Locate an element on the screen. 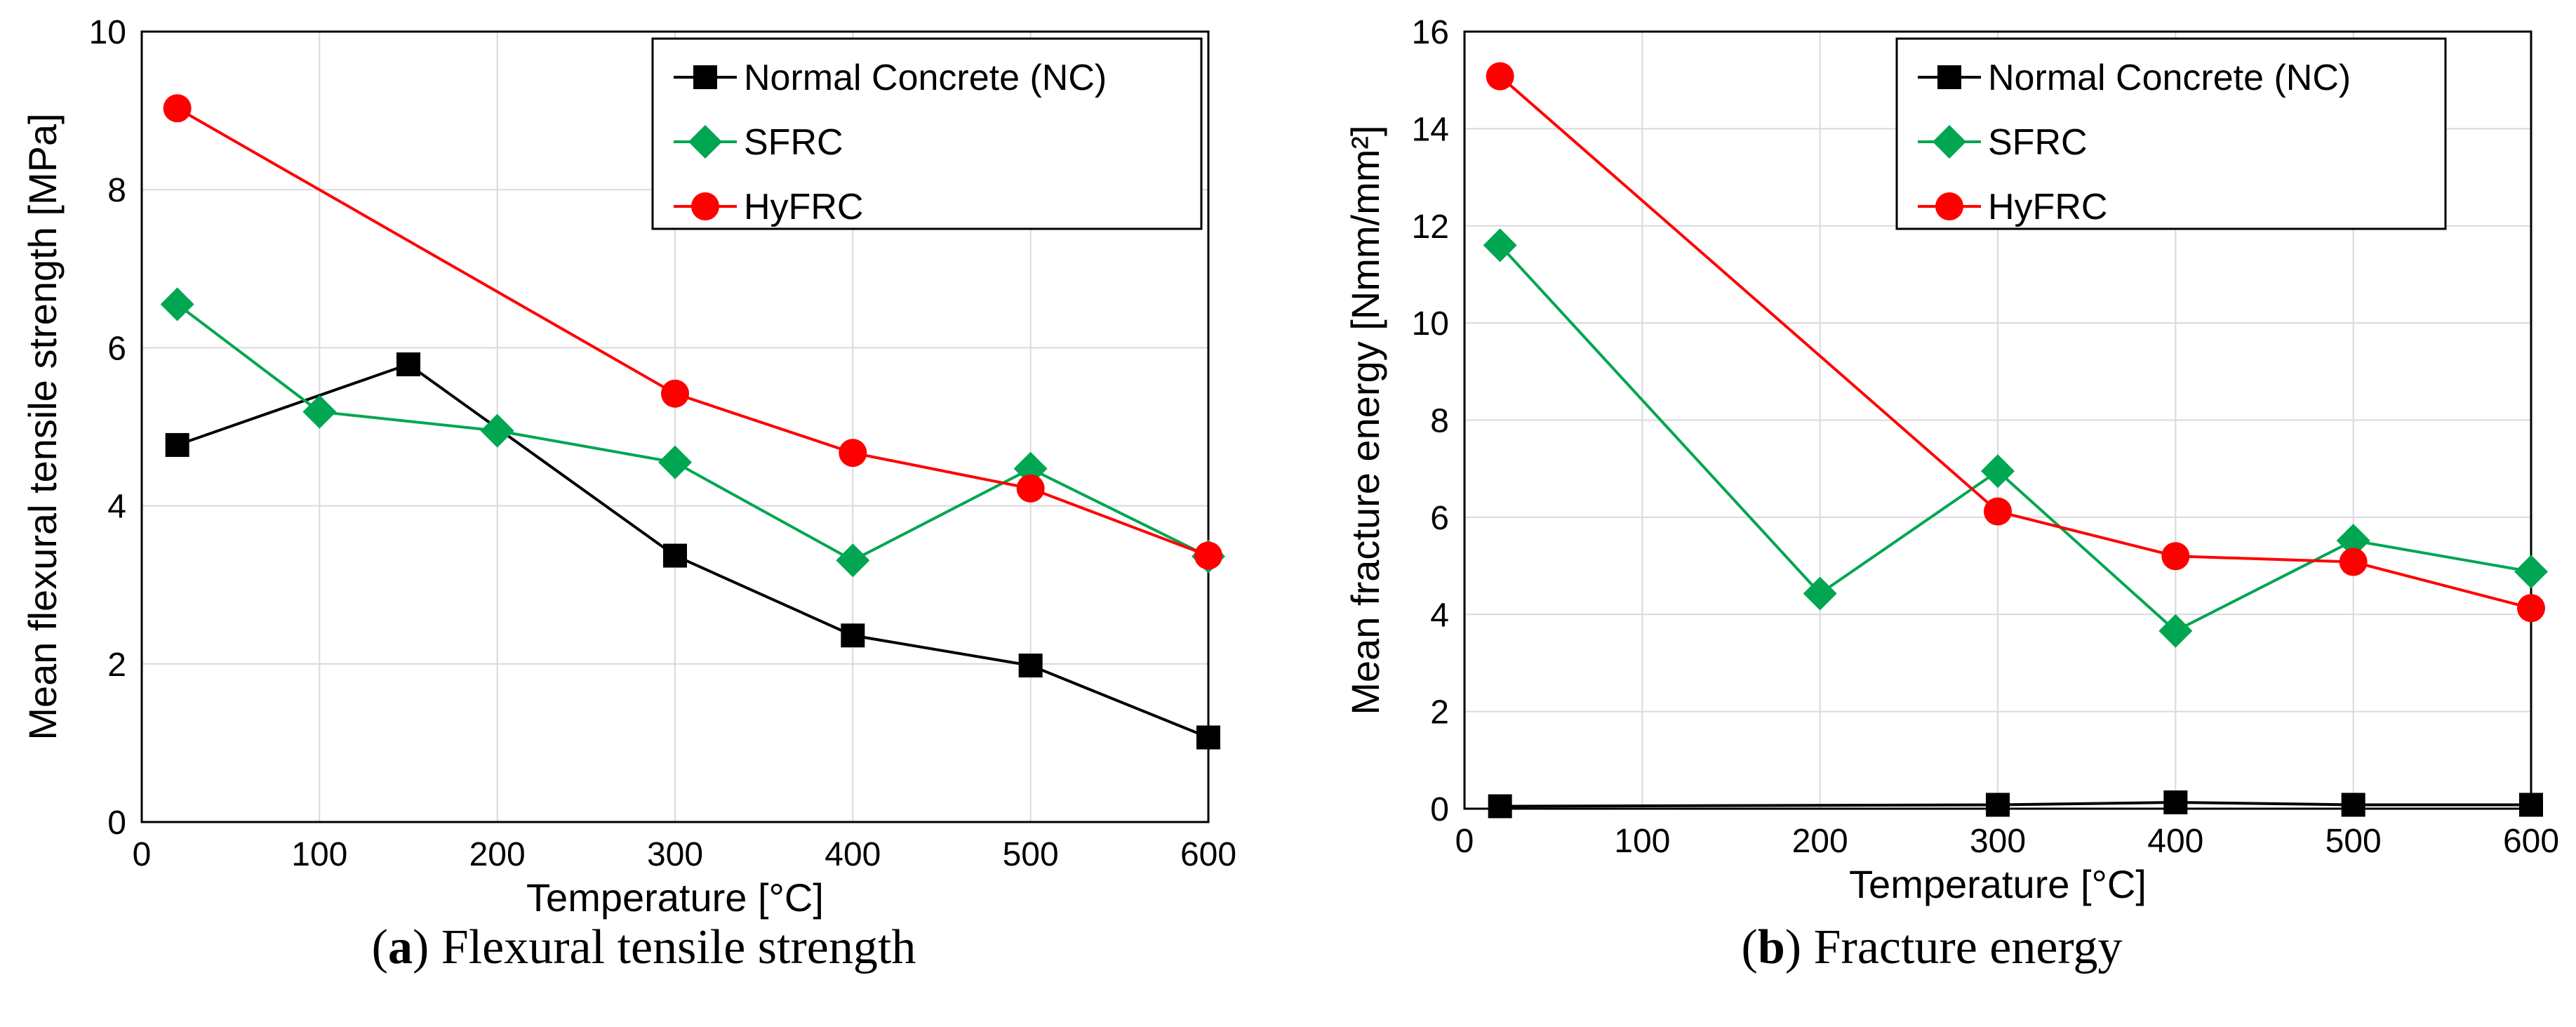 This screenshot has width=2576, height=1027. y-axis-title: Mean fracture energy [Nmm/mm²] is located at coordinates (1365, 420).